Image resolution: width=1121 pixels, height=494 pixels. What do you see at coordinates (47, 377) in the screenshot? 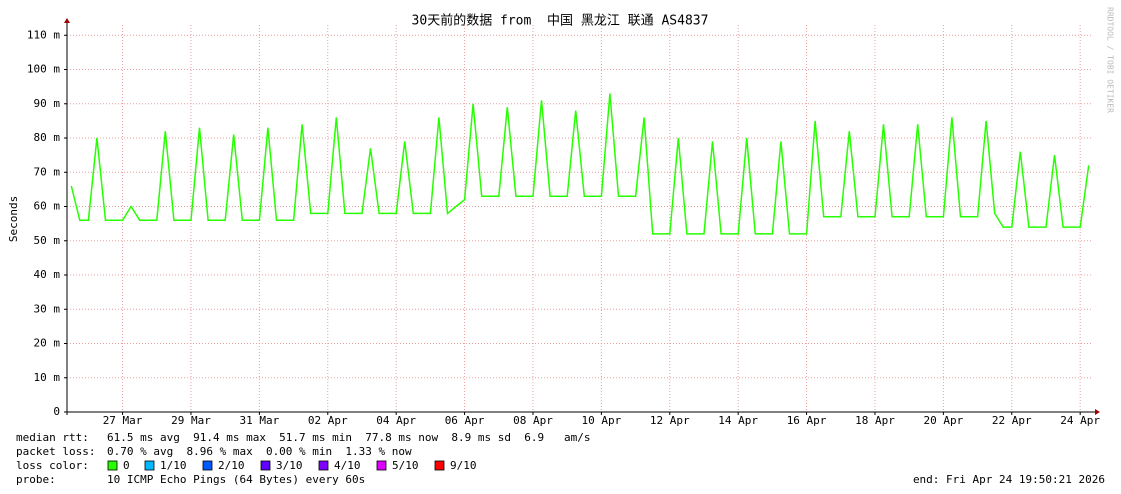
I see `y-tick-label: 10 m` at bounding box center [47, 377].